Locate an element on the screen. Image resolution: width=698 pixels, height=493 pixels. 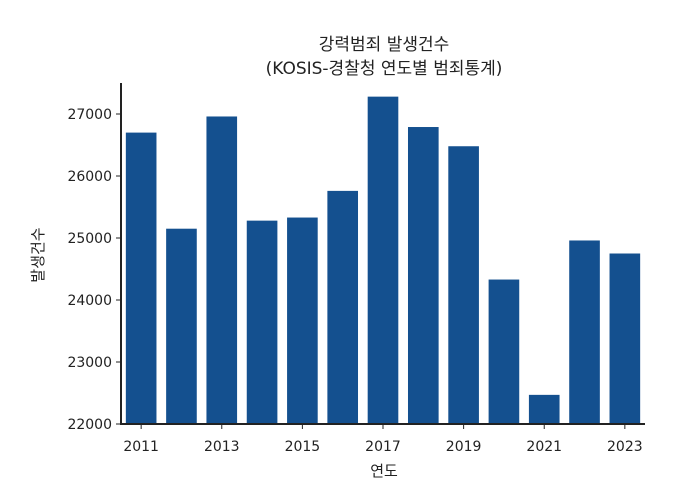
bar-2020 is located at coordinates (504, 351).